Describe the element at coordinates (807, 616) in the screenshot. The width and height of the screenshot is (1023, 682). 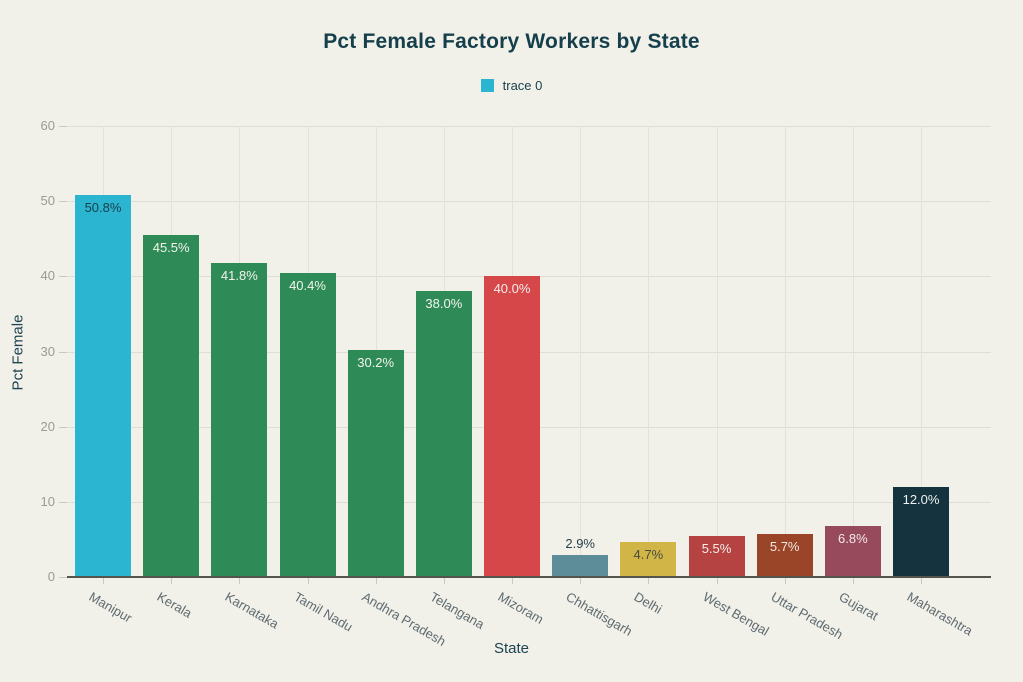
I see `x-tick-label: Uttar Pradesh` at that location.